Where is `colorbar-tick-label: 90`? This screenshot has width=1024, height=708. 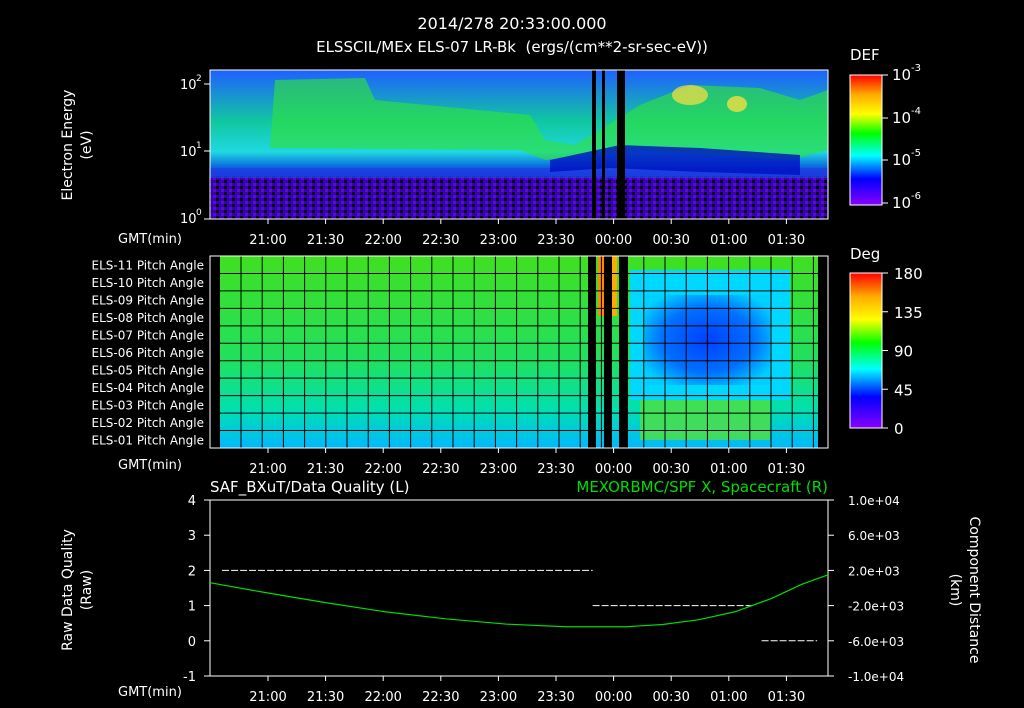 colorbar-tick-label: 90 is located at coordinates (903, 352).